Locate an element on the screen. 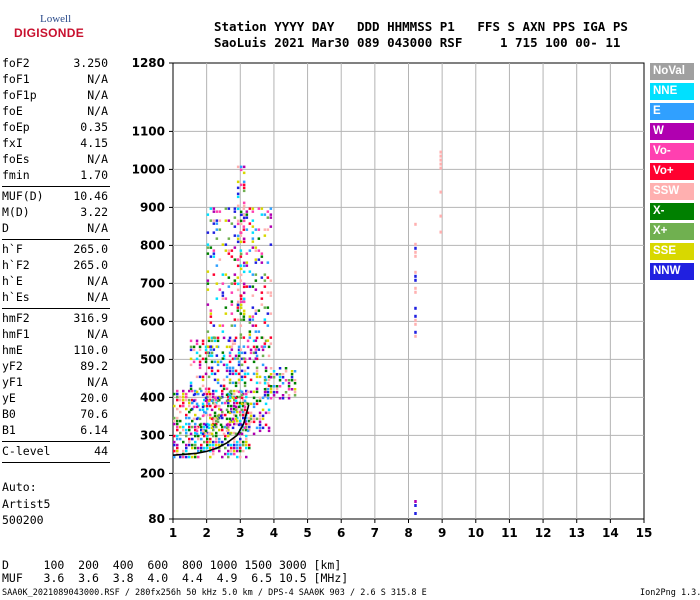 This screenshot has height=600, width=700. param-name: h`E is located at coordinates (12, 281).